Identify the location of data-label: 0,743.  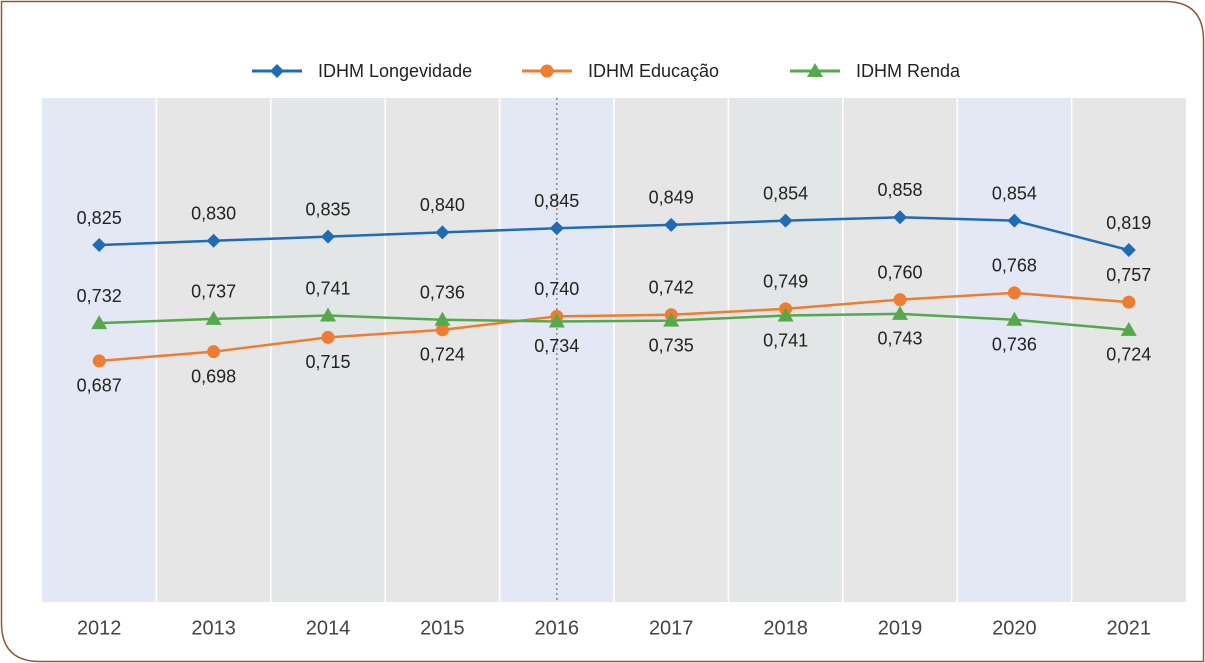
(899, 339).